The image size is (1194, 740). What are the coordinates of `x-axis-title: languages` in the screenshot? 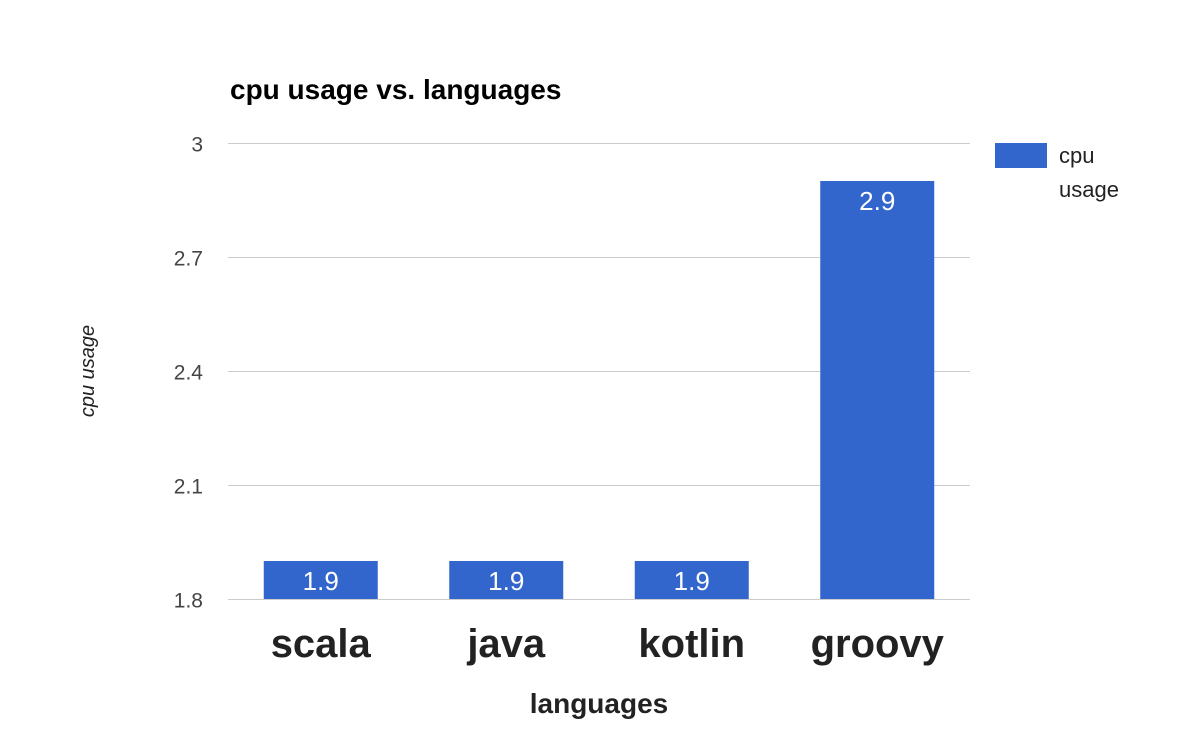 It's located at (599, 703).